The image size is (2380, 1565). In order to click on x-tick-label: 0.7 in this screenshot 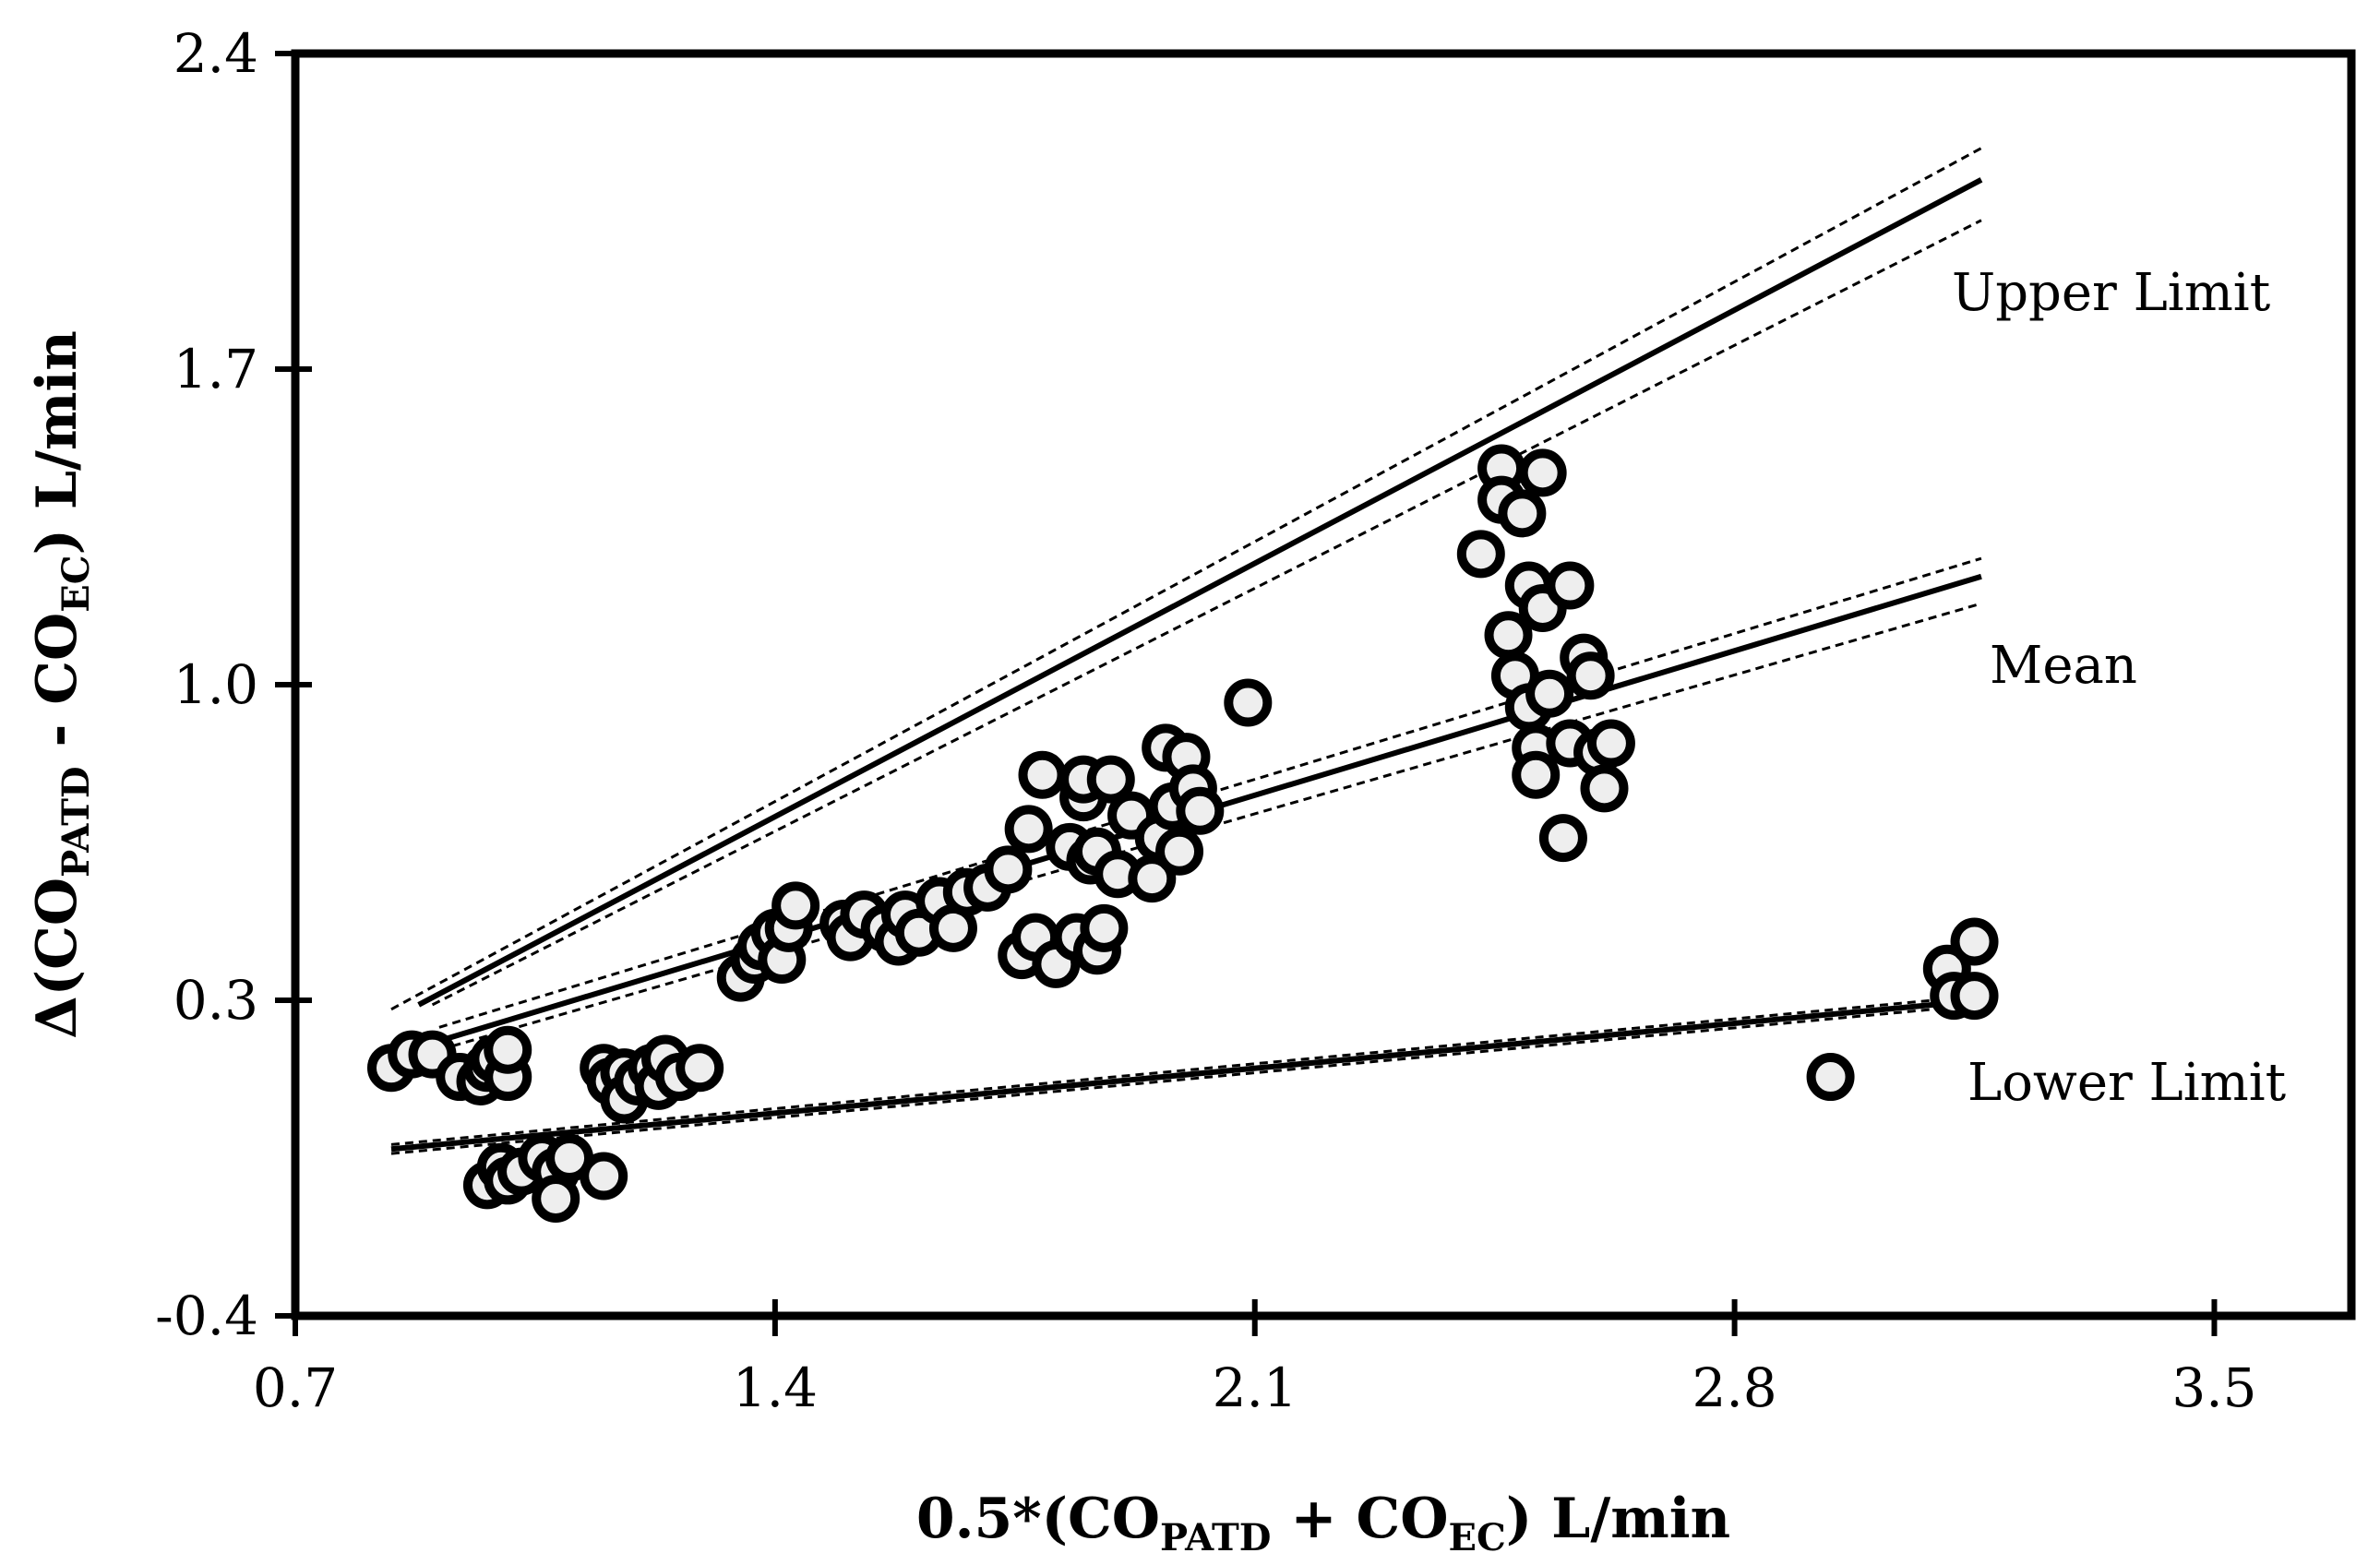, I will do `click(295, 1387)`.